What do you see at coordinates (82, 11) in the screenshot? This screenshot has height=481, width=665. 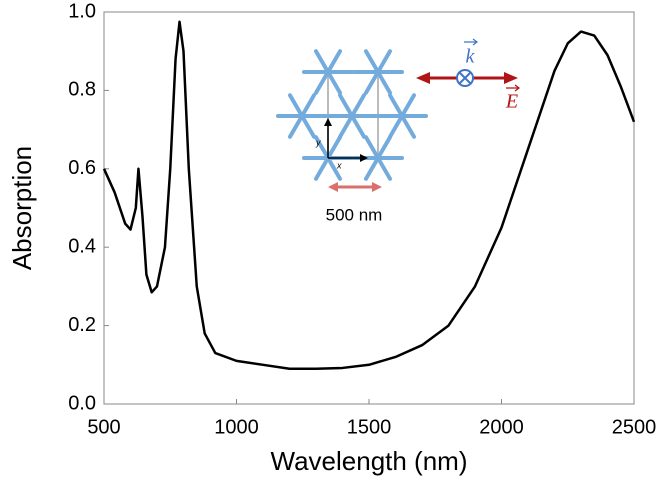 I see `y-tick-label: 1.0` at bounding box center [82, 11].